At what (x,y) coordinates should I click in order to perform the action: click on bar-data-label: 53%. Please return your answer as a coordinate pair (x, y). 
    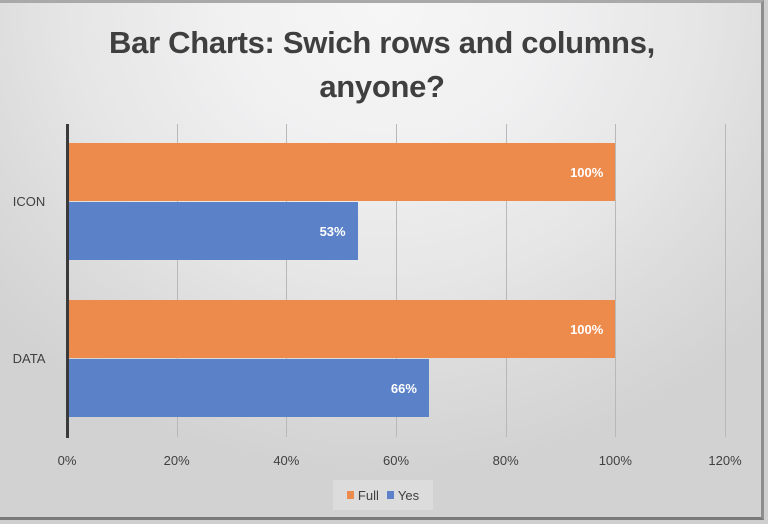
    Looking at the image, I should click on (332, 231).